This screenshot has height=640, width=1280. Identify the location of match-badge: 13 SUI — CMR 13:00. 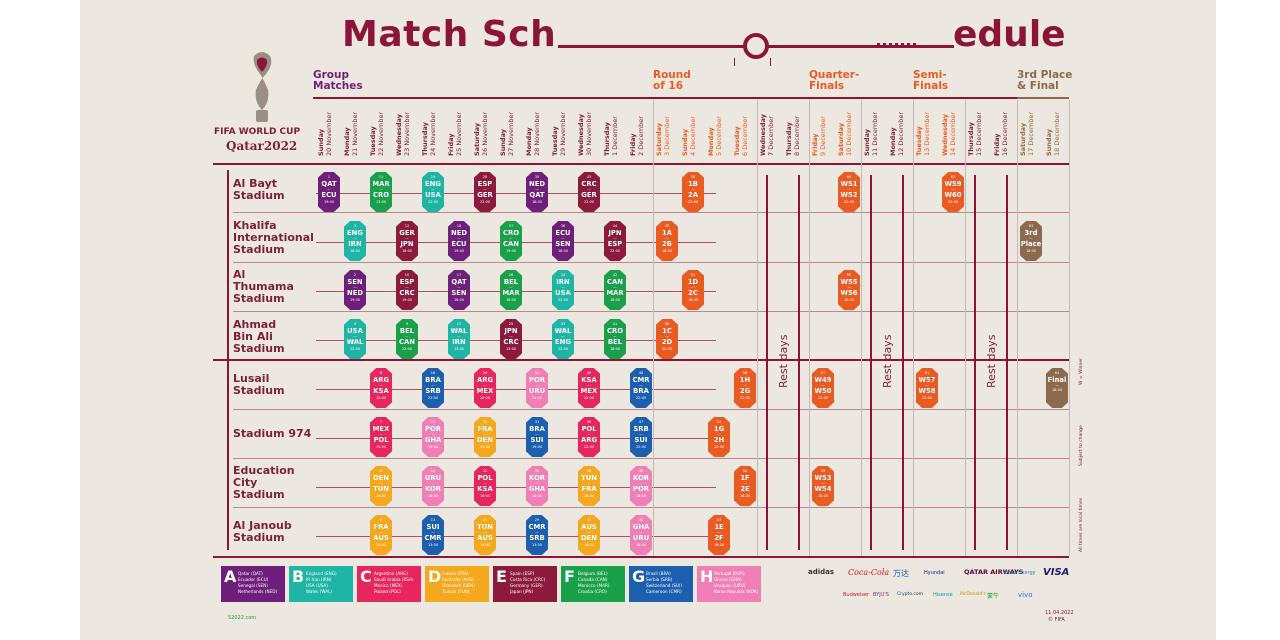
(433, 535).